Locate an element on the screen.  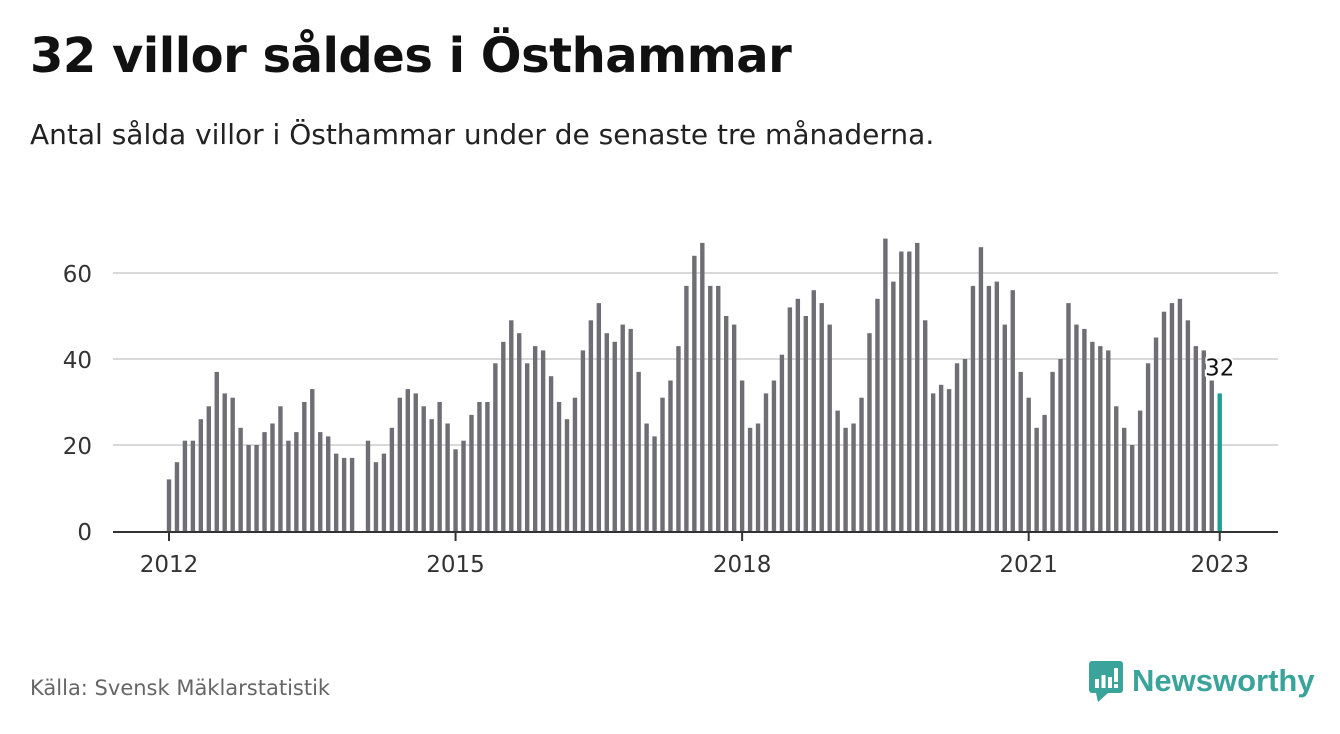
y-tick-label: 40 is located at coordinates (77, 361).